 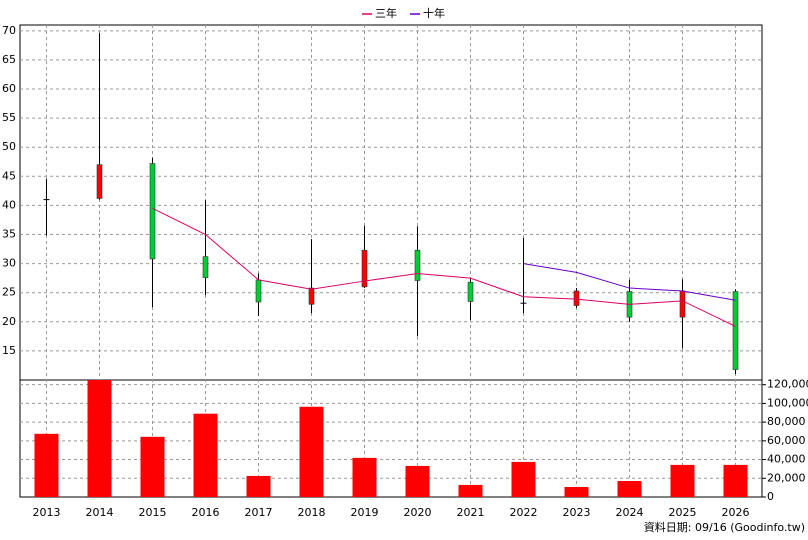 What do you see at coordinates (630, 512) in the screenshot?
I see `x-tick-label: 2024` at bounding box center [630, 512].